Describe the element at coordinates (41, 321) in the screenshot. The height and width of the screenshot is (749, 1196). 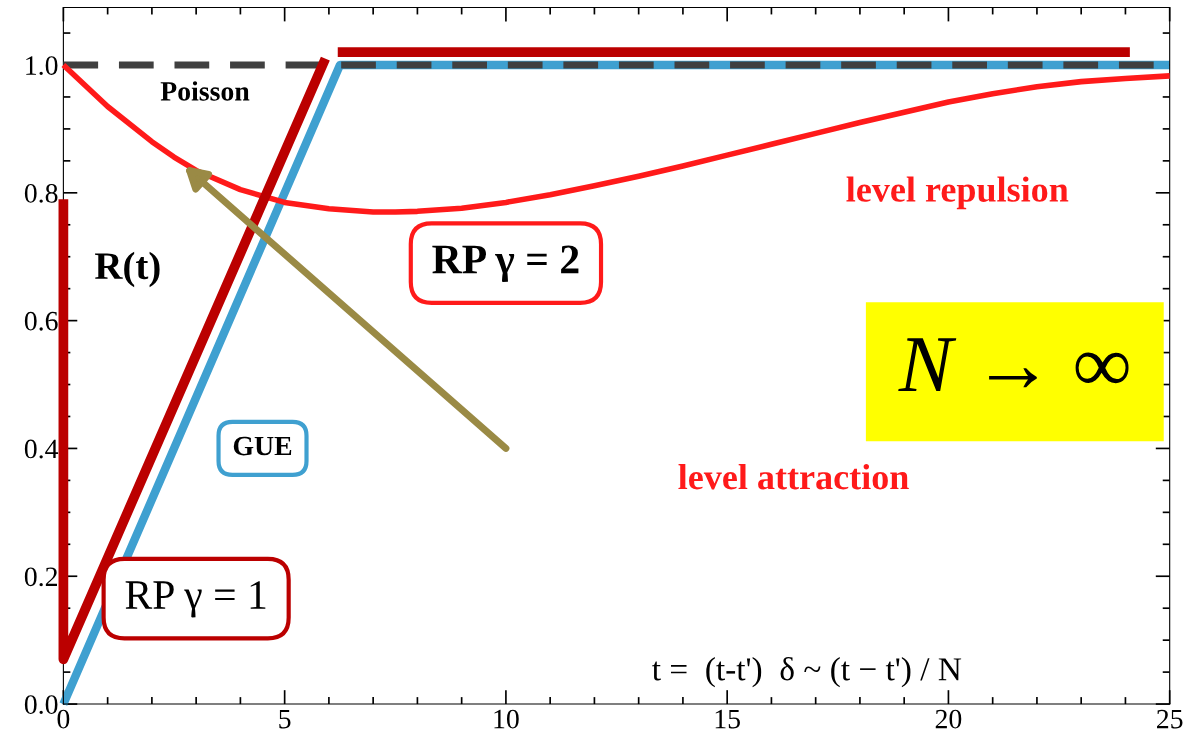
I see `y-tick-label: 0.6` at that location.